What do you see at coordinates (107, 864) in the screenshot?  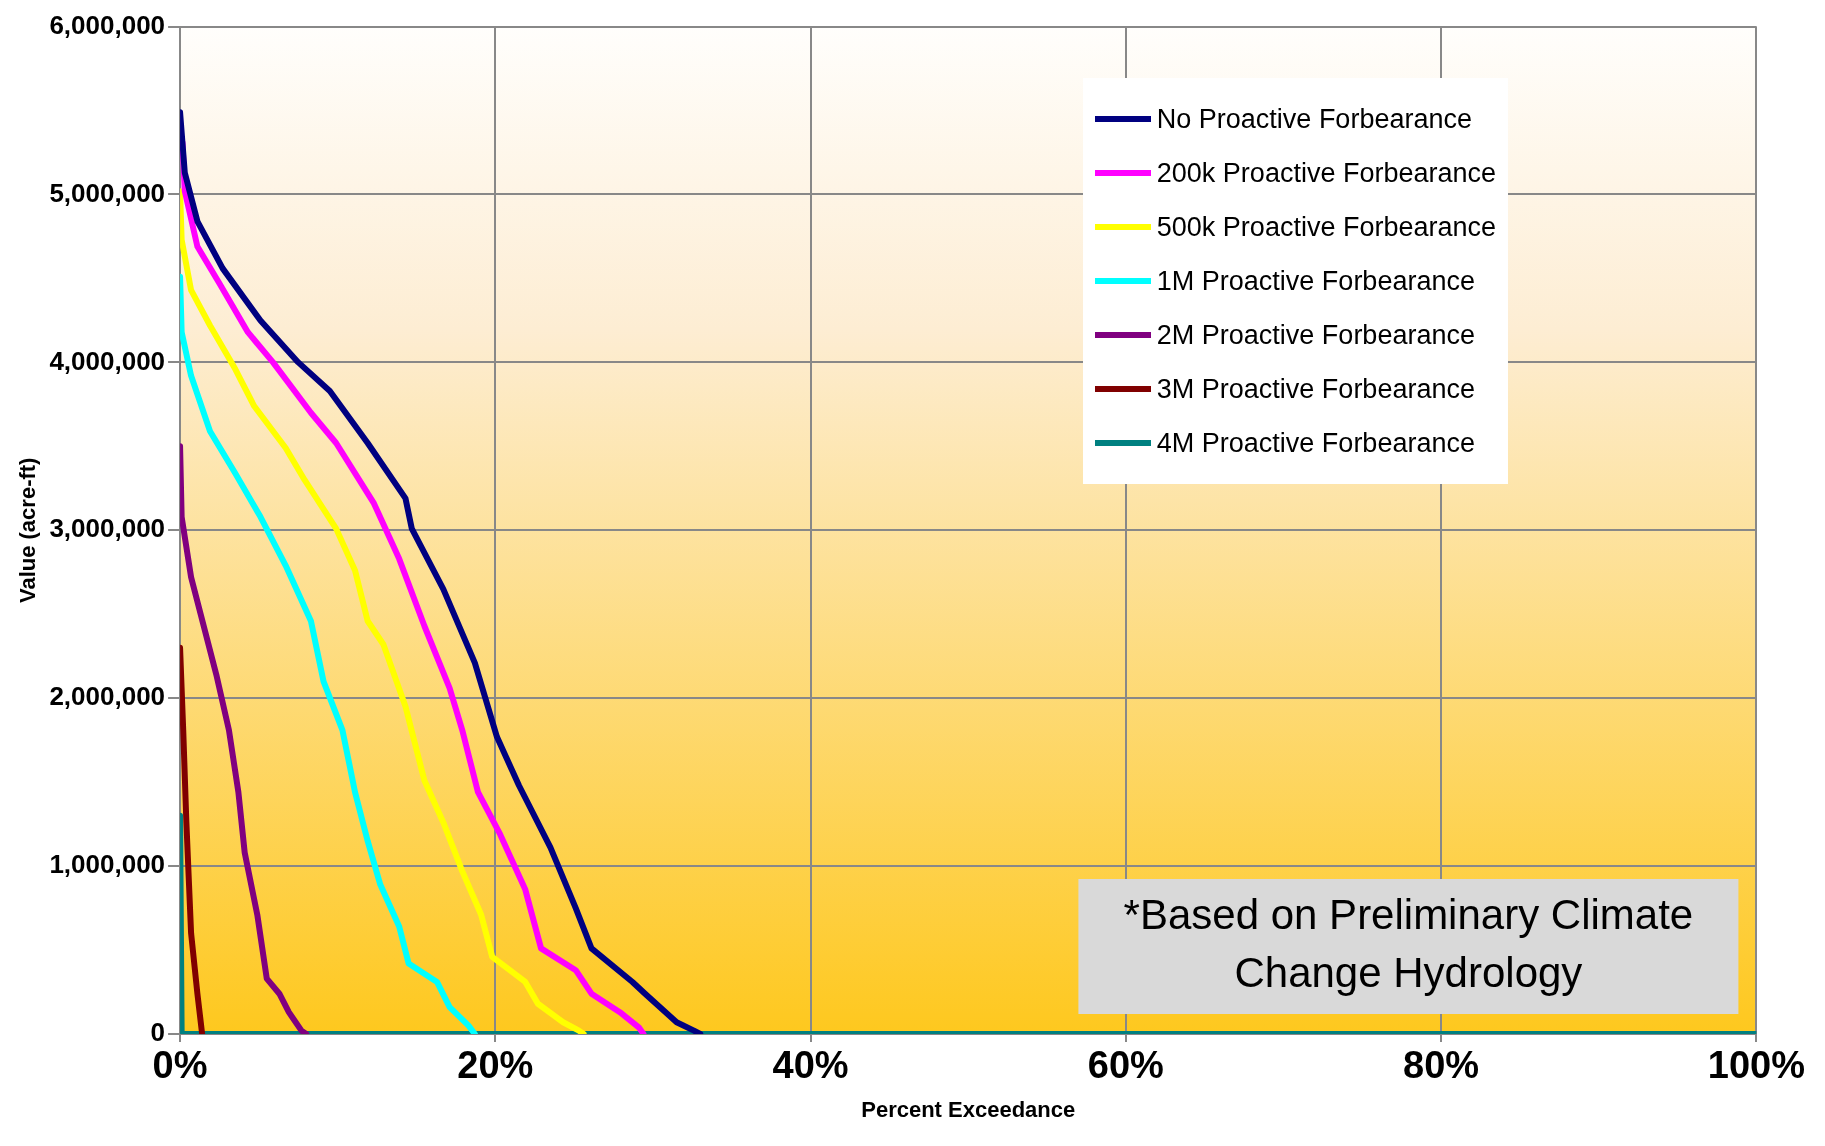 I see `y-tick-label: 1,000,000` at bounding box center [107, 864].